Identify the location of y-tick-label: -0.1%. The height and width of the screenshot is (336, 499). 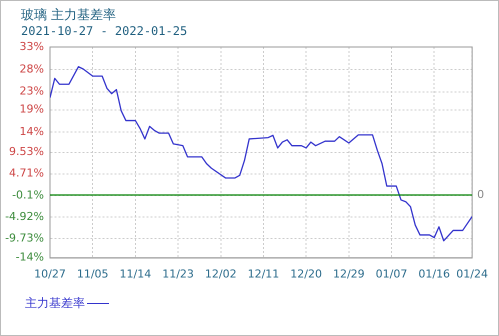
(28, 195).